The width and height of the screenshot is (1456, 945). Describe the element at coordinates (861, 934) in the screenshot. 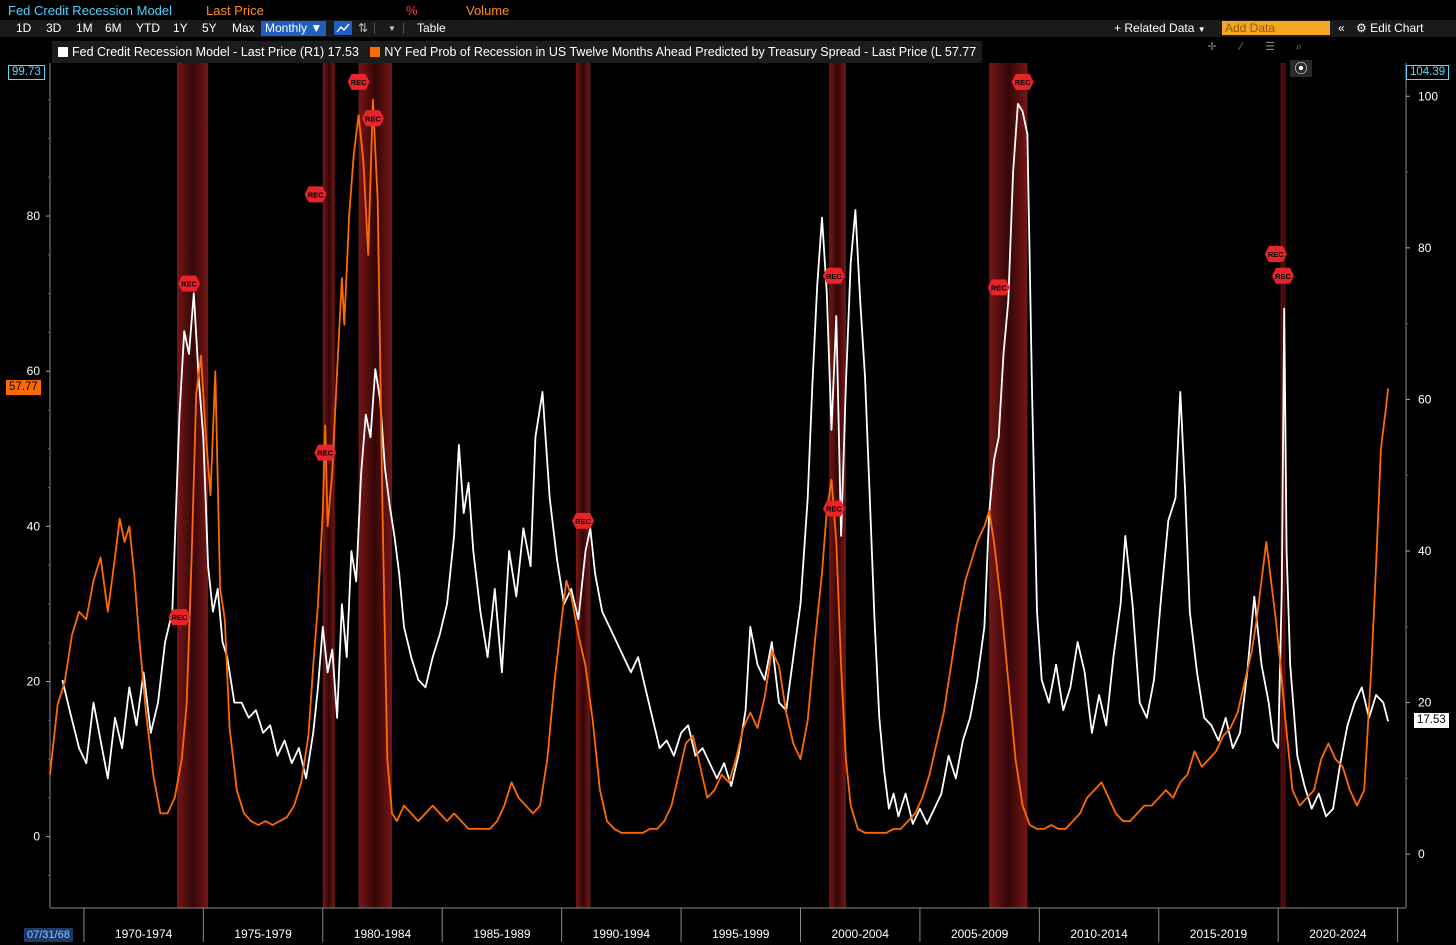

I see `x-tick-label: 2000-2004` at that location.